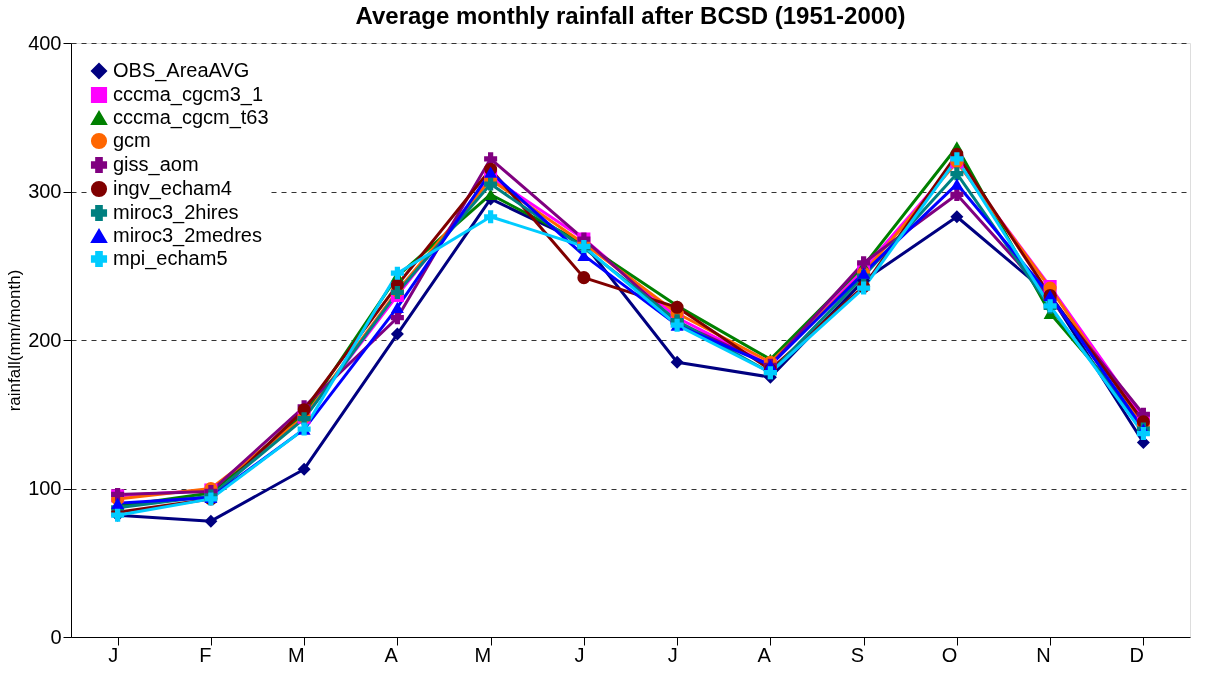  I want to click on legend-label: miroc3_2medres, so click(187, 235).